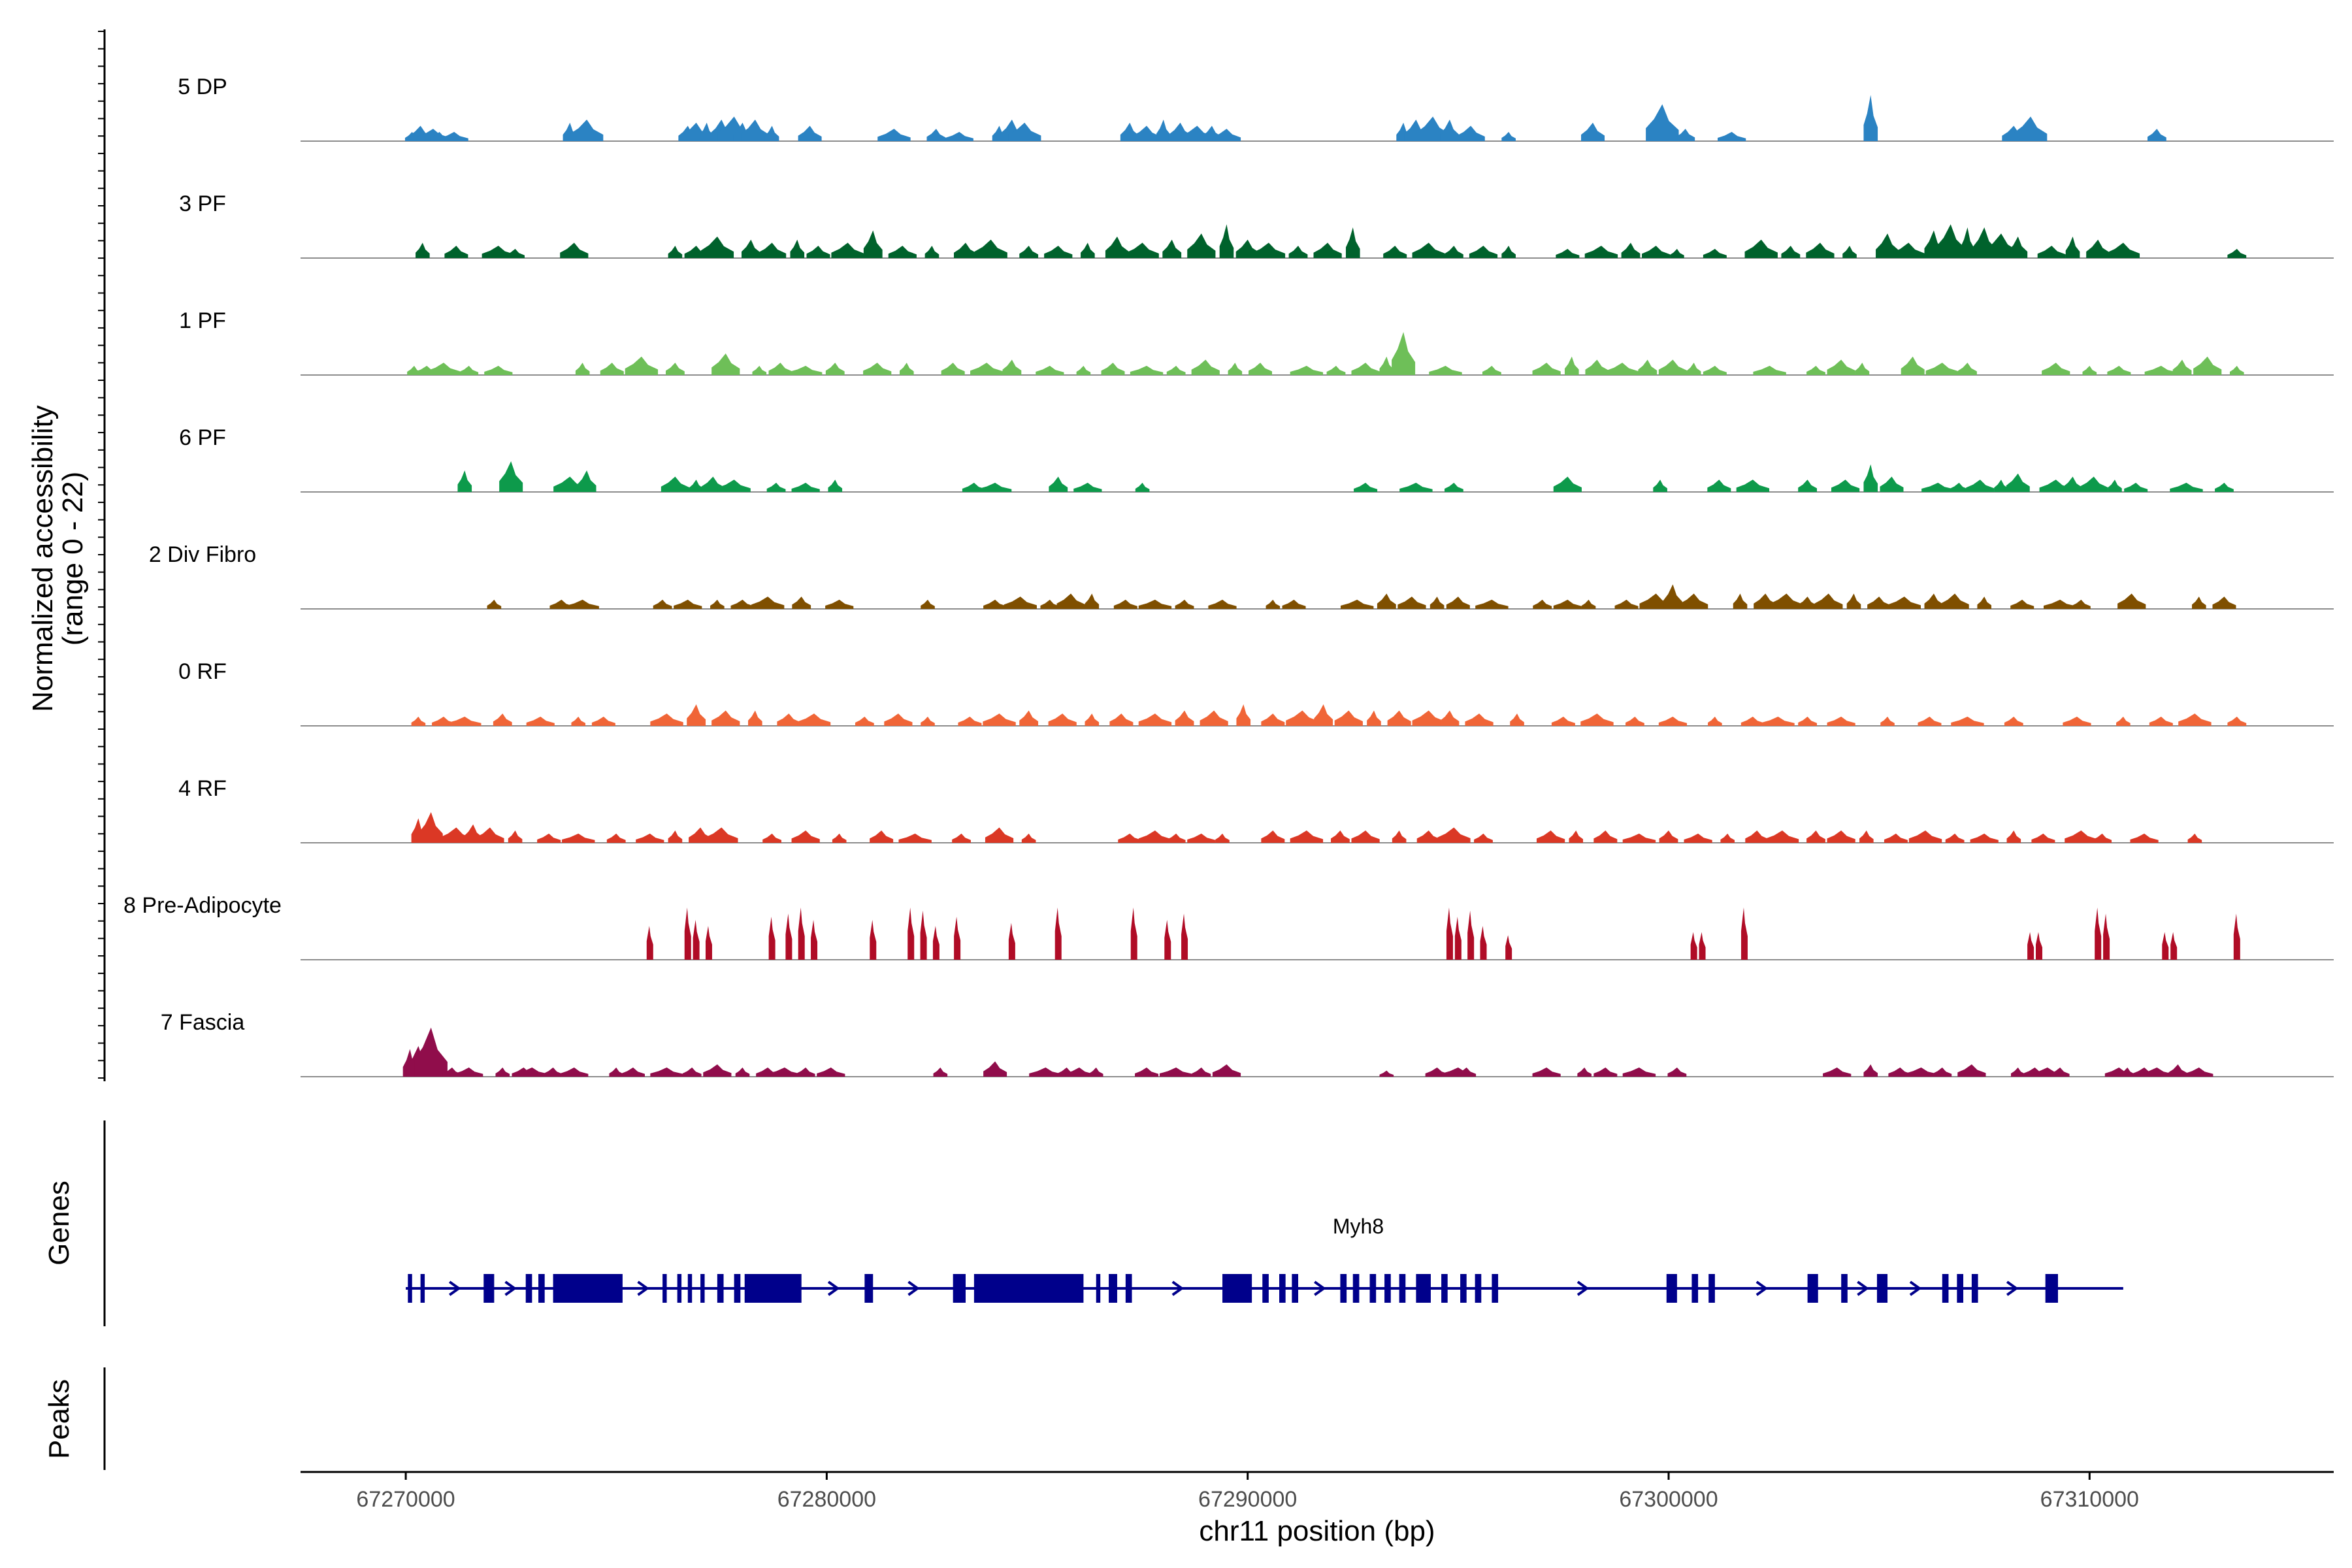 The image size is (2352, 1568). Describe the element at coordinates (1256, 342) in the screenshot. I see `track-1-pf: 1 PF` at that location.